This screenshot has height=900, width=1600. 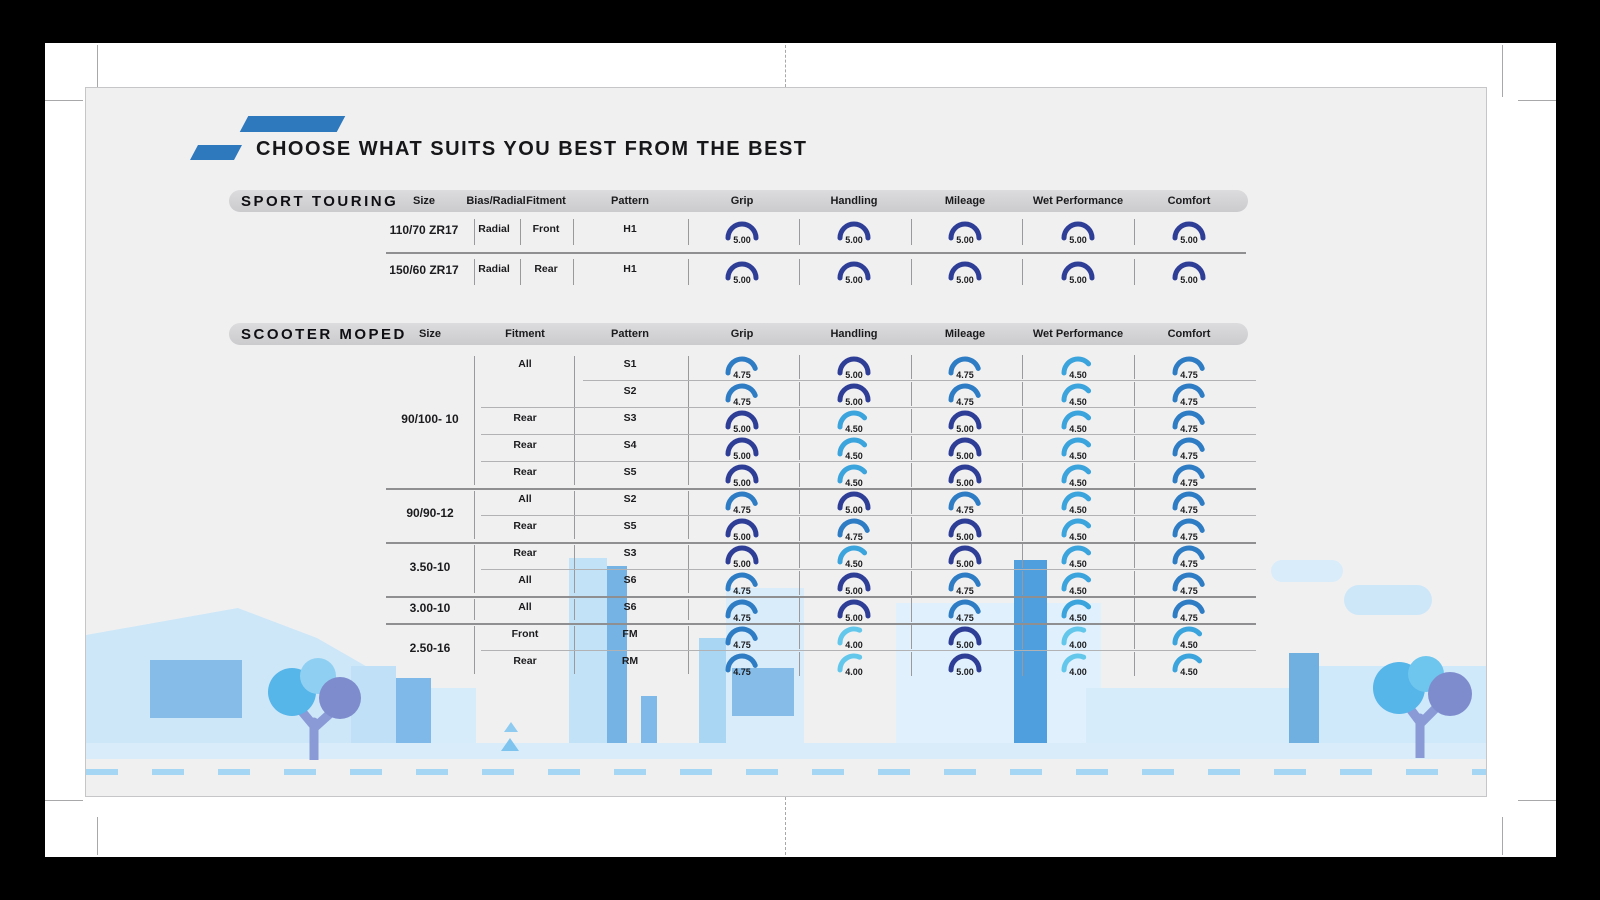 What do you see at coordinates (1189, 272) in the screenshot?
I see `rating-gauge-comfort: 5.00` at bounding box center [1189, 272].